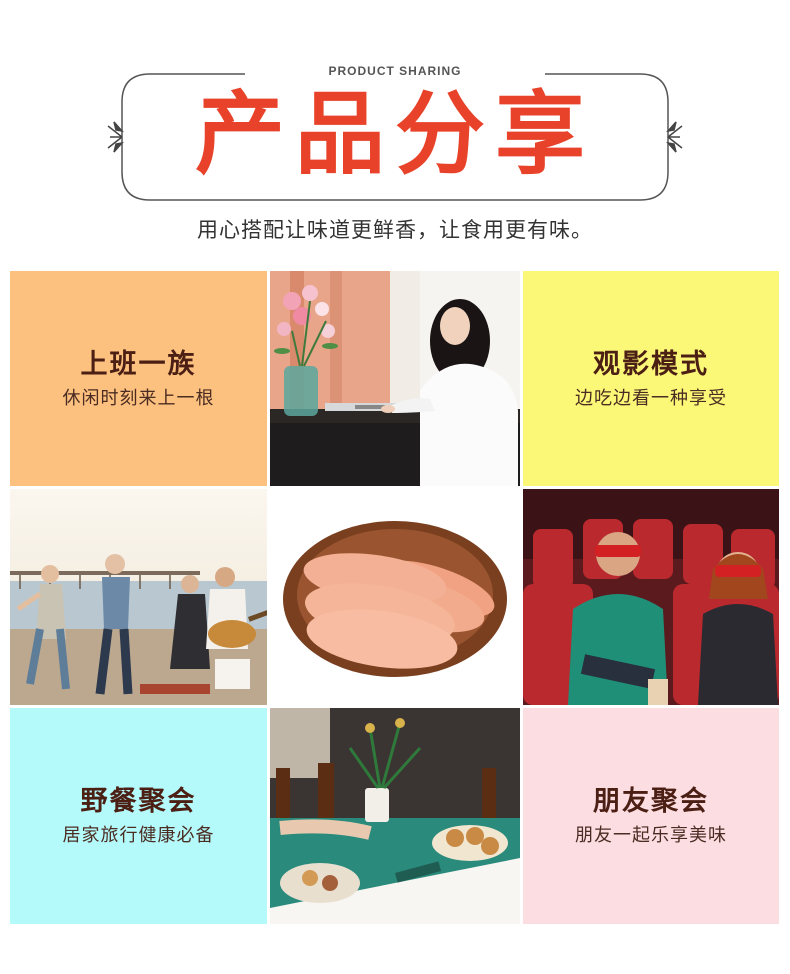 The height and width of the screenshot is (974, 790). I want to click on left-ornament-icon, so click(115, 137).